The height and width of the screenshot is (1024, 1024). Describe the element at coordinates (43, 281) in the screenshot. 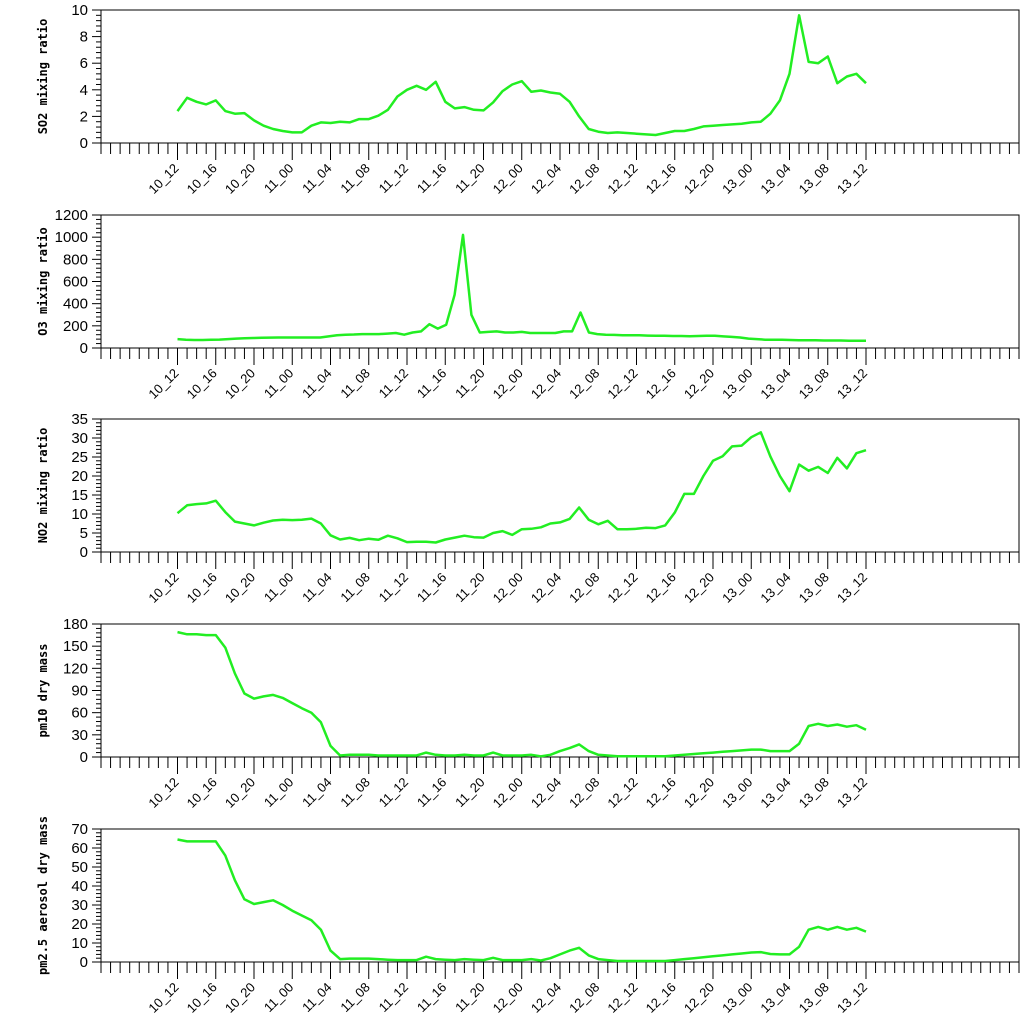

I see `y-axis-label: O3 mixing ratio` at that location.